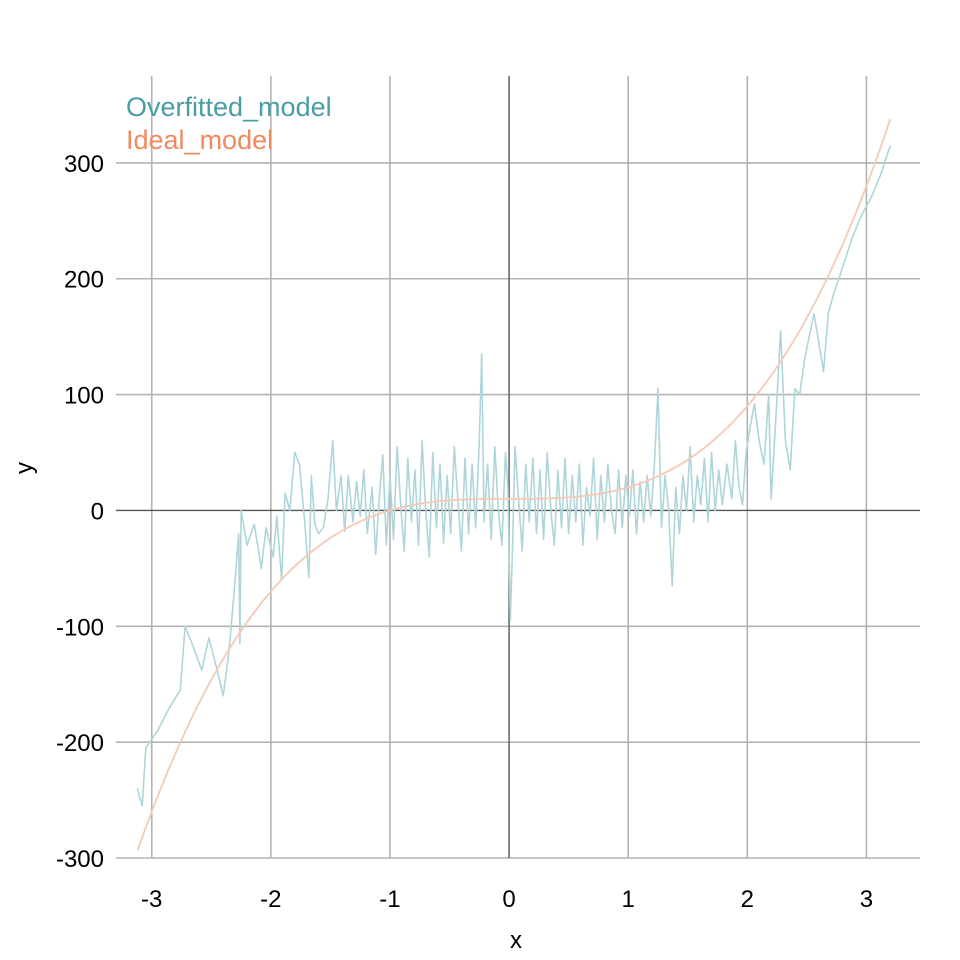 This screenshot has height=960, width=960. I want to click on x-tick-label: 0, so click(508, 899).